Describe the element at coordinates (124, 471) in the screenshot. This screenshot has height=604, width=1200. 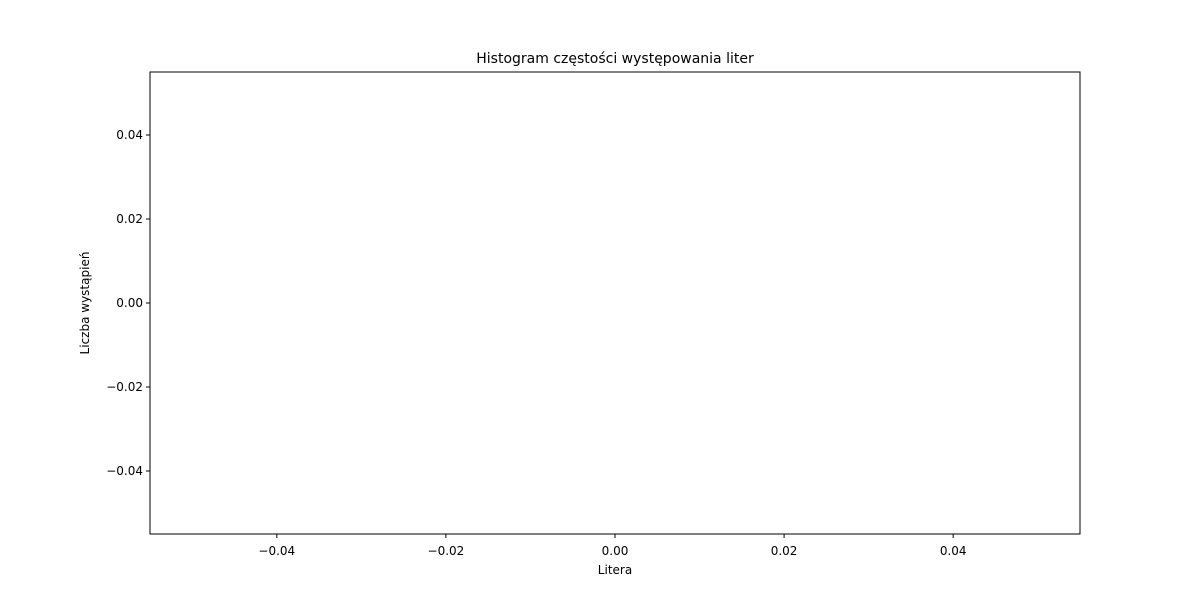
I see `y-tick-label: −0.04` at that location.